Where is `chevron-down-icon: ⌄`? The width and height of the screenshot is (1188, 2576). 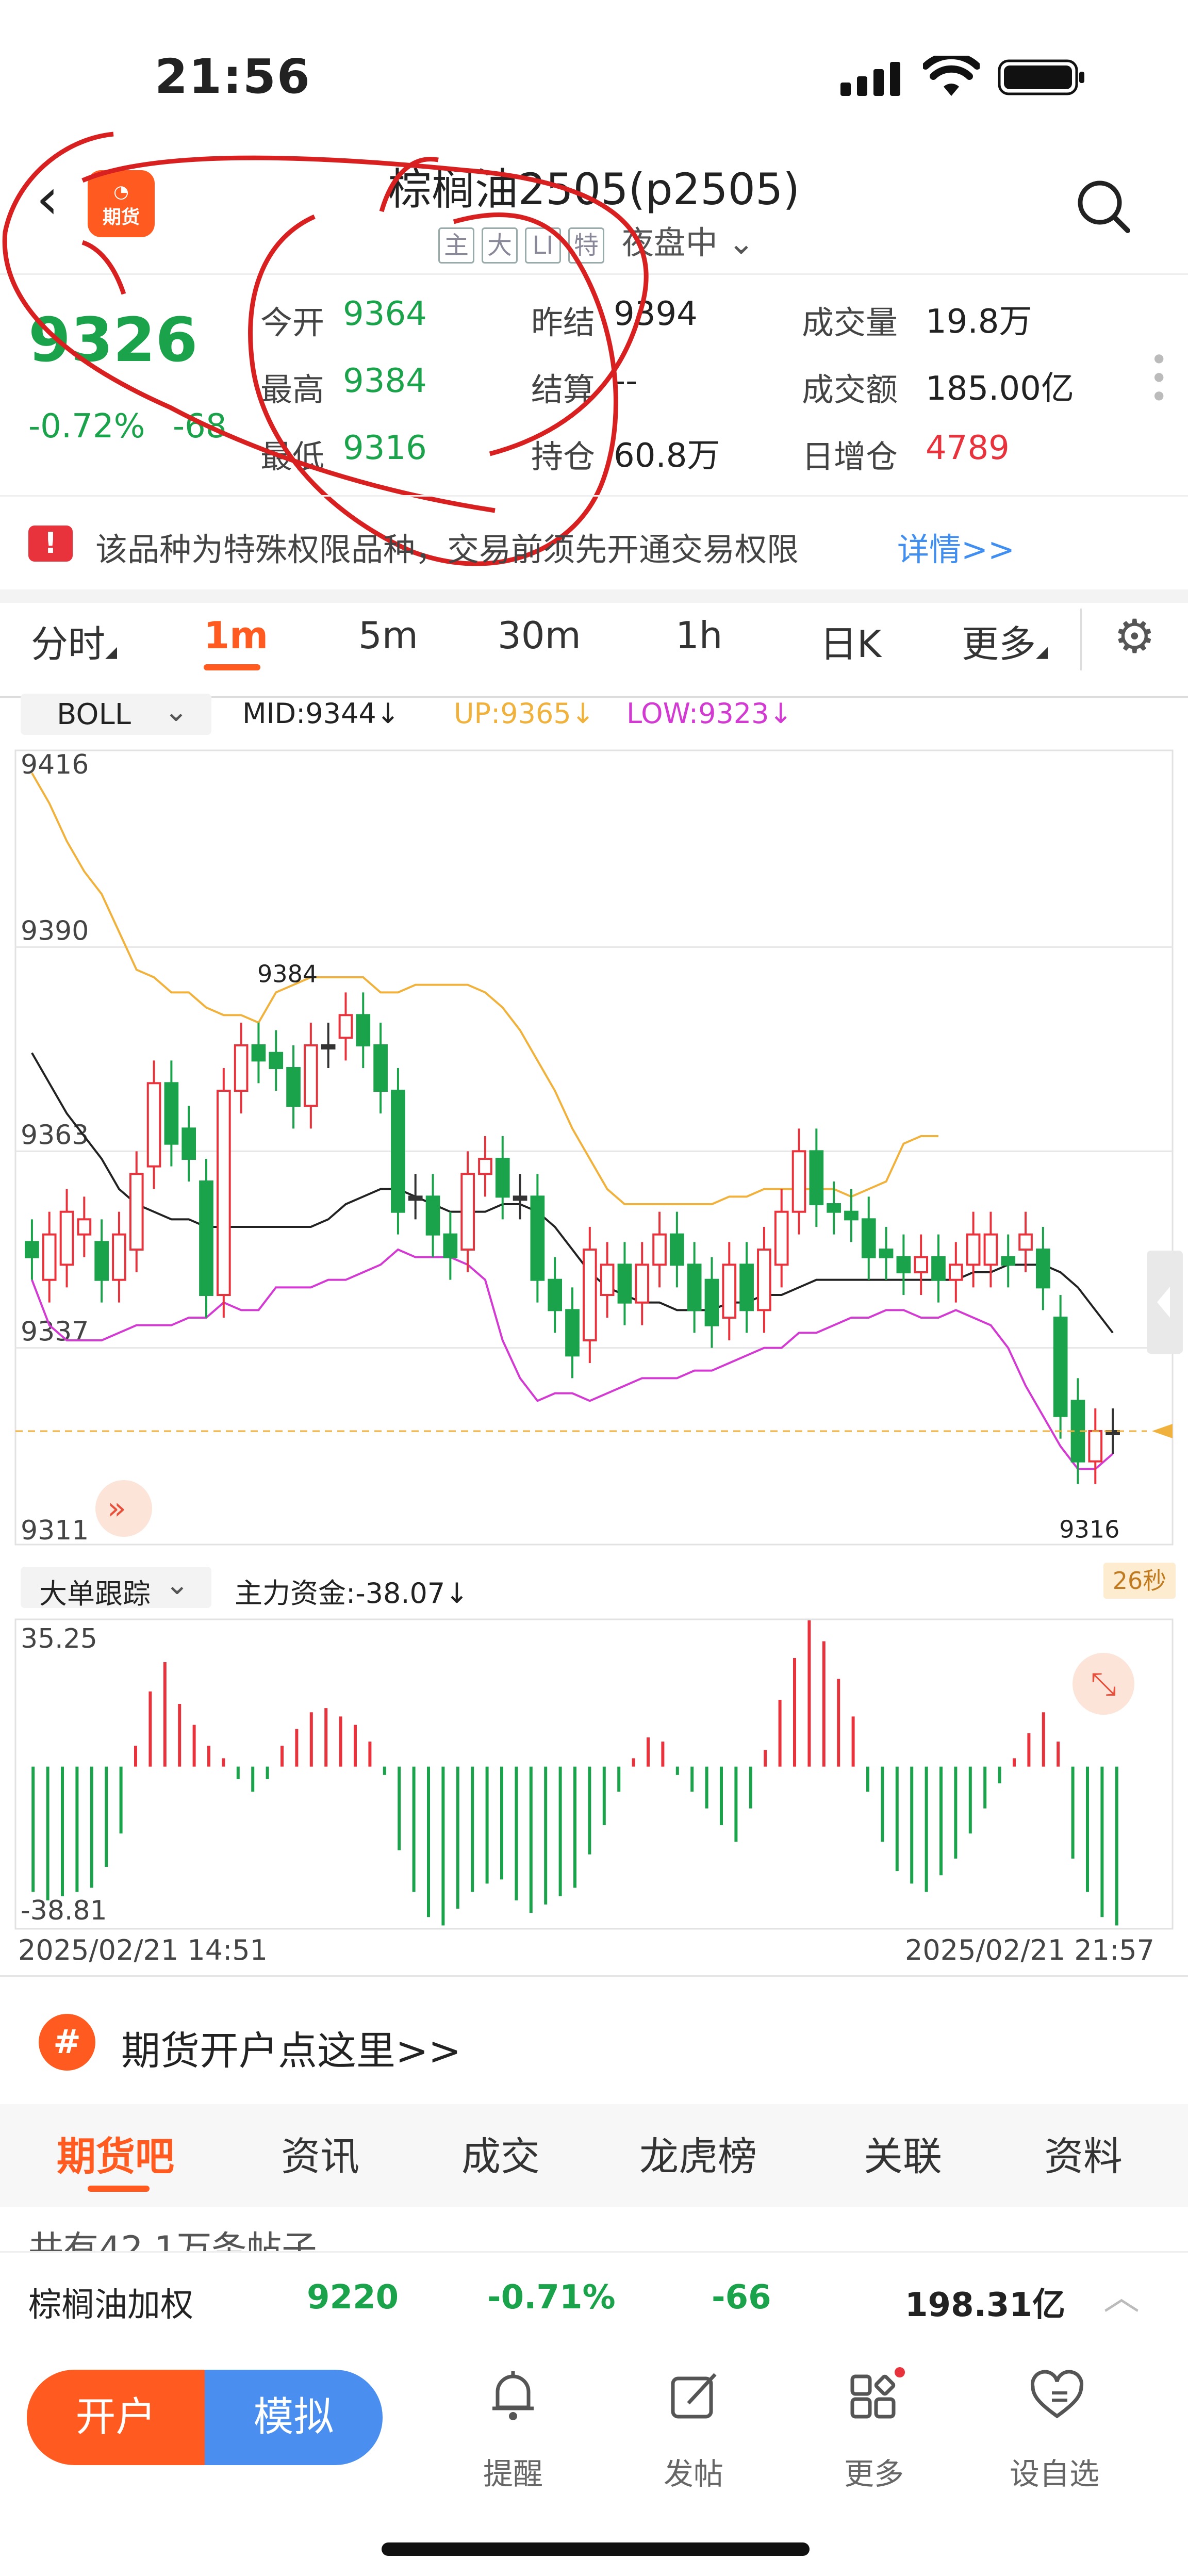
chevron-down-icon: ⌄ is located at coordinates (177, 1584).